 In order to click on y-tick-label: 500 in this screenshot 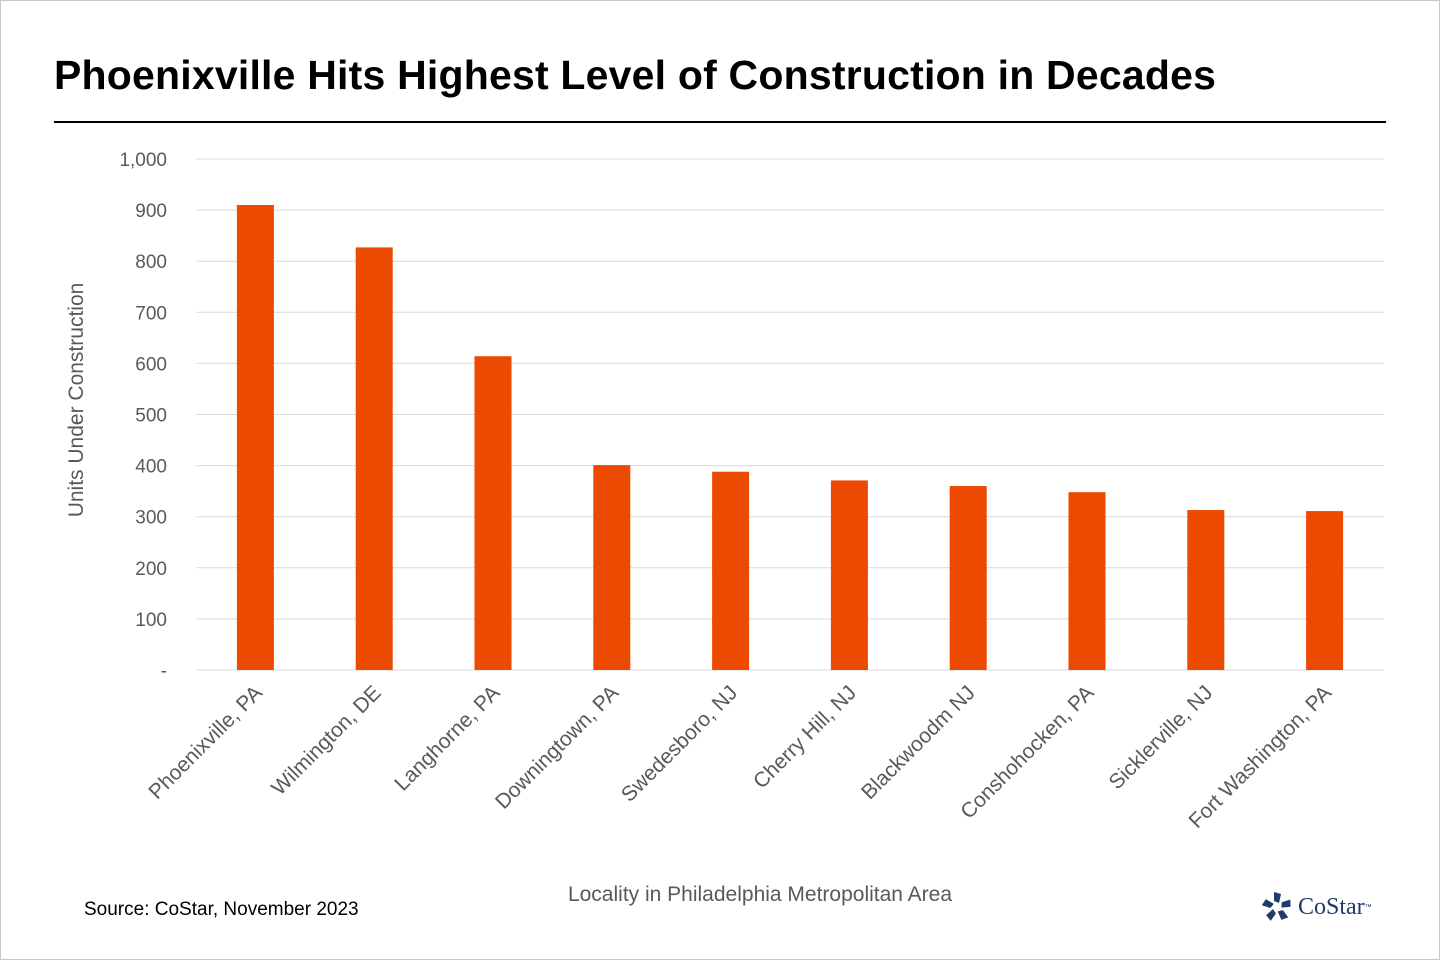, I will do `click(151, 416)`.